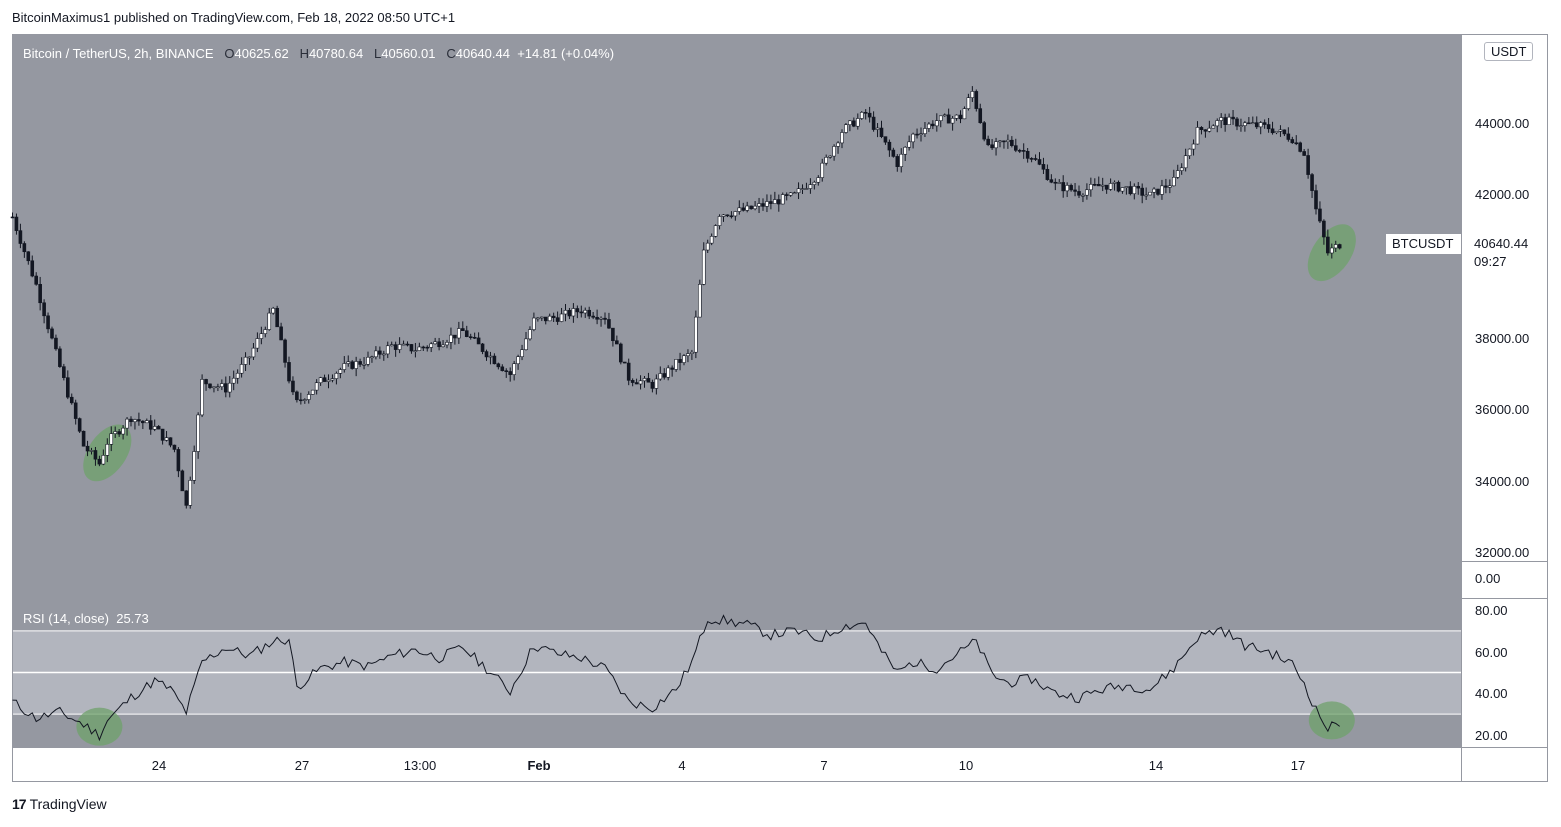 The width and height of the screenshot is (1561, 827). What do you see at coordinates (824, 765) in the screenshot?
I see `time-tick-label: 7` at bounding box center [824, 765].